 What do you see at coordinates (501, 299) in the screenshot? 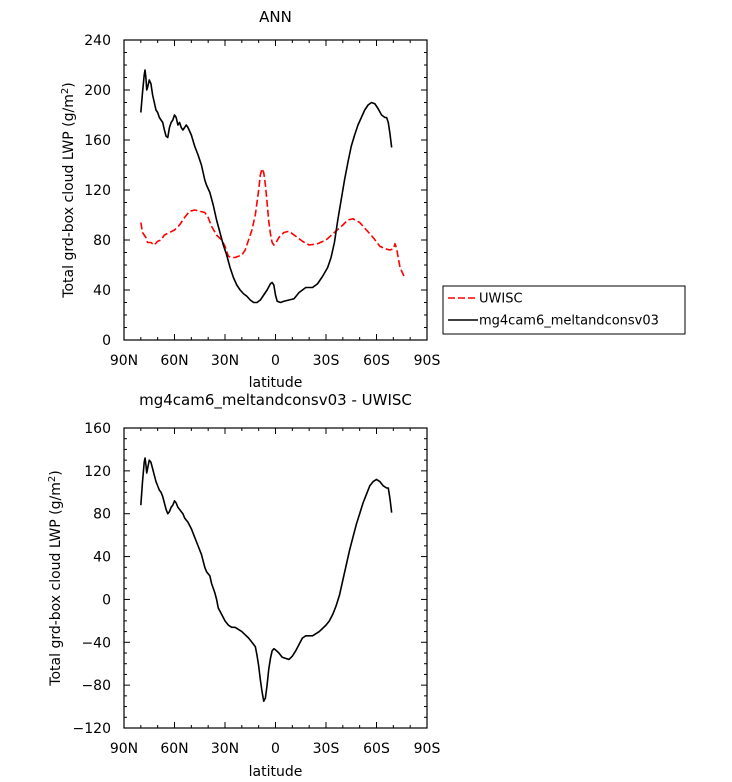
I see `legend-label-1: UWISC` at bounding box center [501, 299].